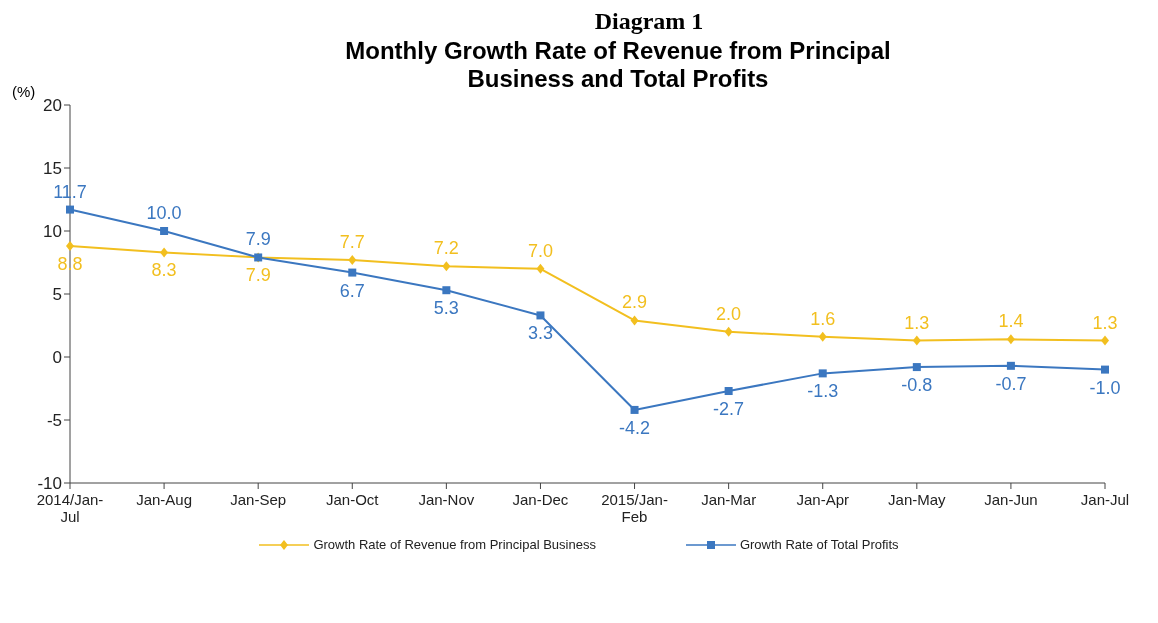  What do you see at coordinates (1011, 499) in the screenshot?
I see `x-tick-label: Jan-Jun` at bounding box center [1011, 499].